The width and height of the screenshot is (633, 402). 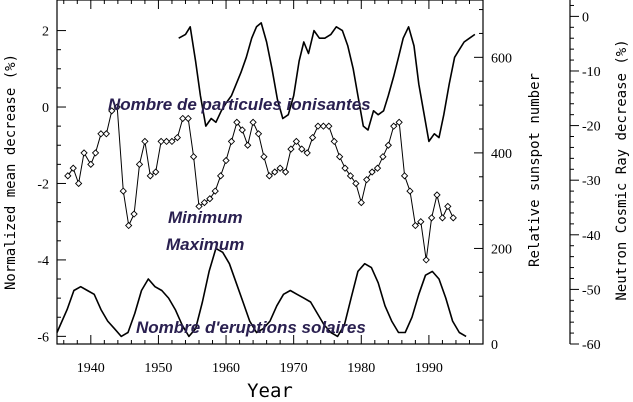 I want to click on y-axis-right-title: Neutron Cosmic Ray decrease (%), so click(x=622, y=169).